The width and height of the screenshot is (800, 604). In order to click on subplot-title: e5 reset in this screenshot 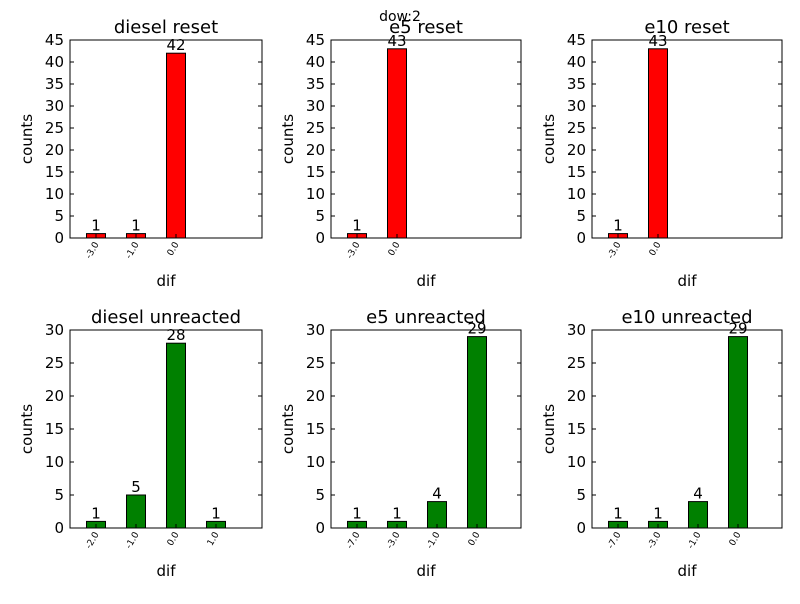, I will do `click(426, 27)`.